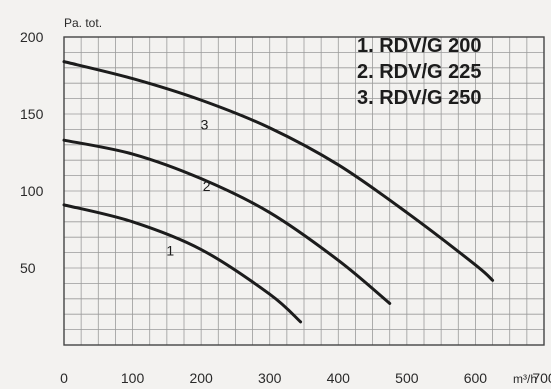  What do you see at coordinates (133, 378) in the screenshot?
I see `x-tick-label: 100` at bounding box center [133, 378].